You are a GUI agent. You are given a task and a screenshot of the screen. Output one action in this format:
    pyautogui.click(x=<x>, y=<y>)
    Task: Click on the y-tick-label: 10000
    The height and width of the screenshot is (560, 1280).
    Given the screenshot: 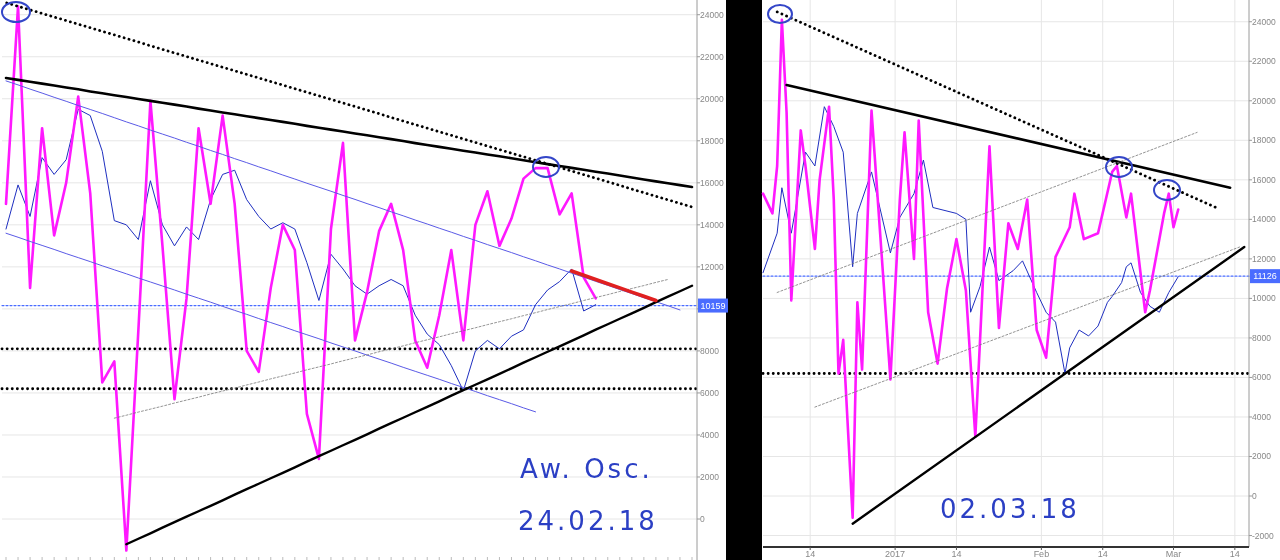 What is the action you would take?
    pyautogui.click(x=1264, y=298)
    